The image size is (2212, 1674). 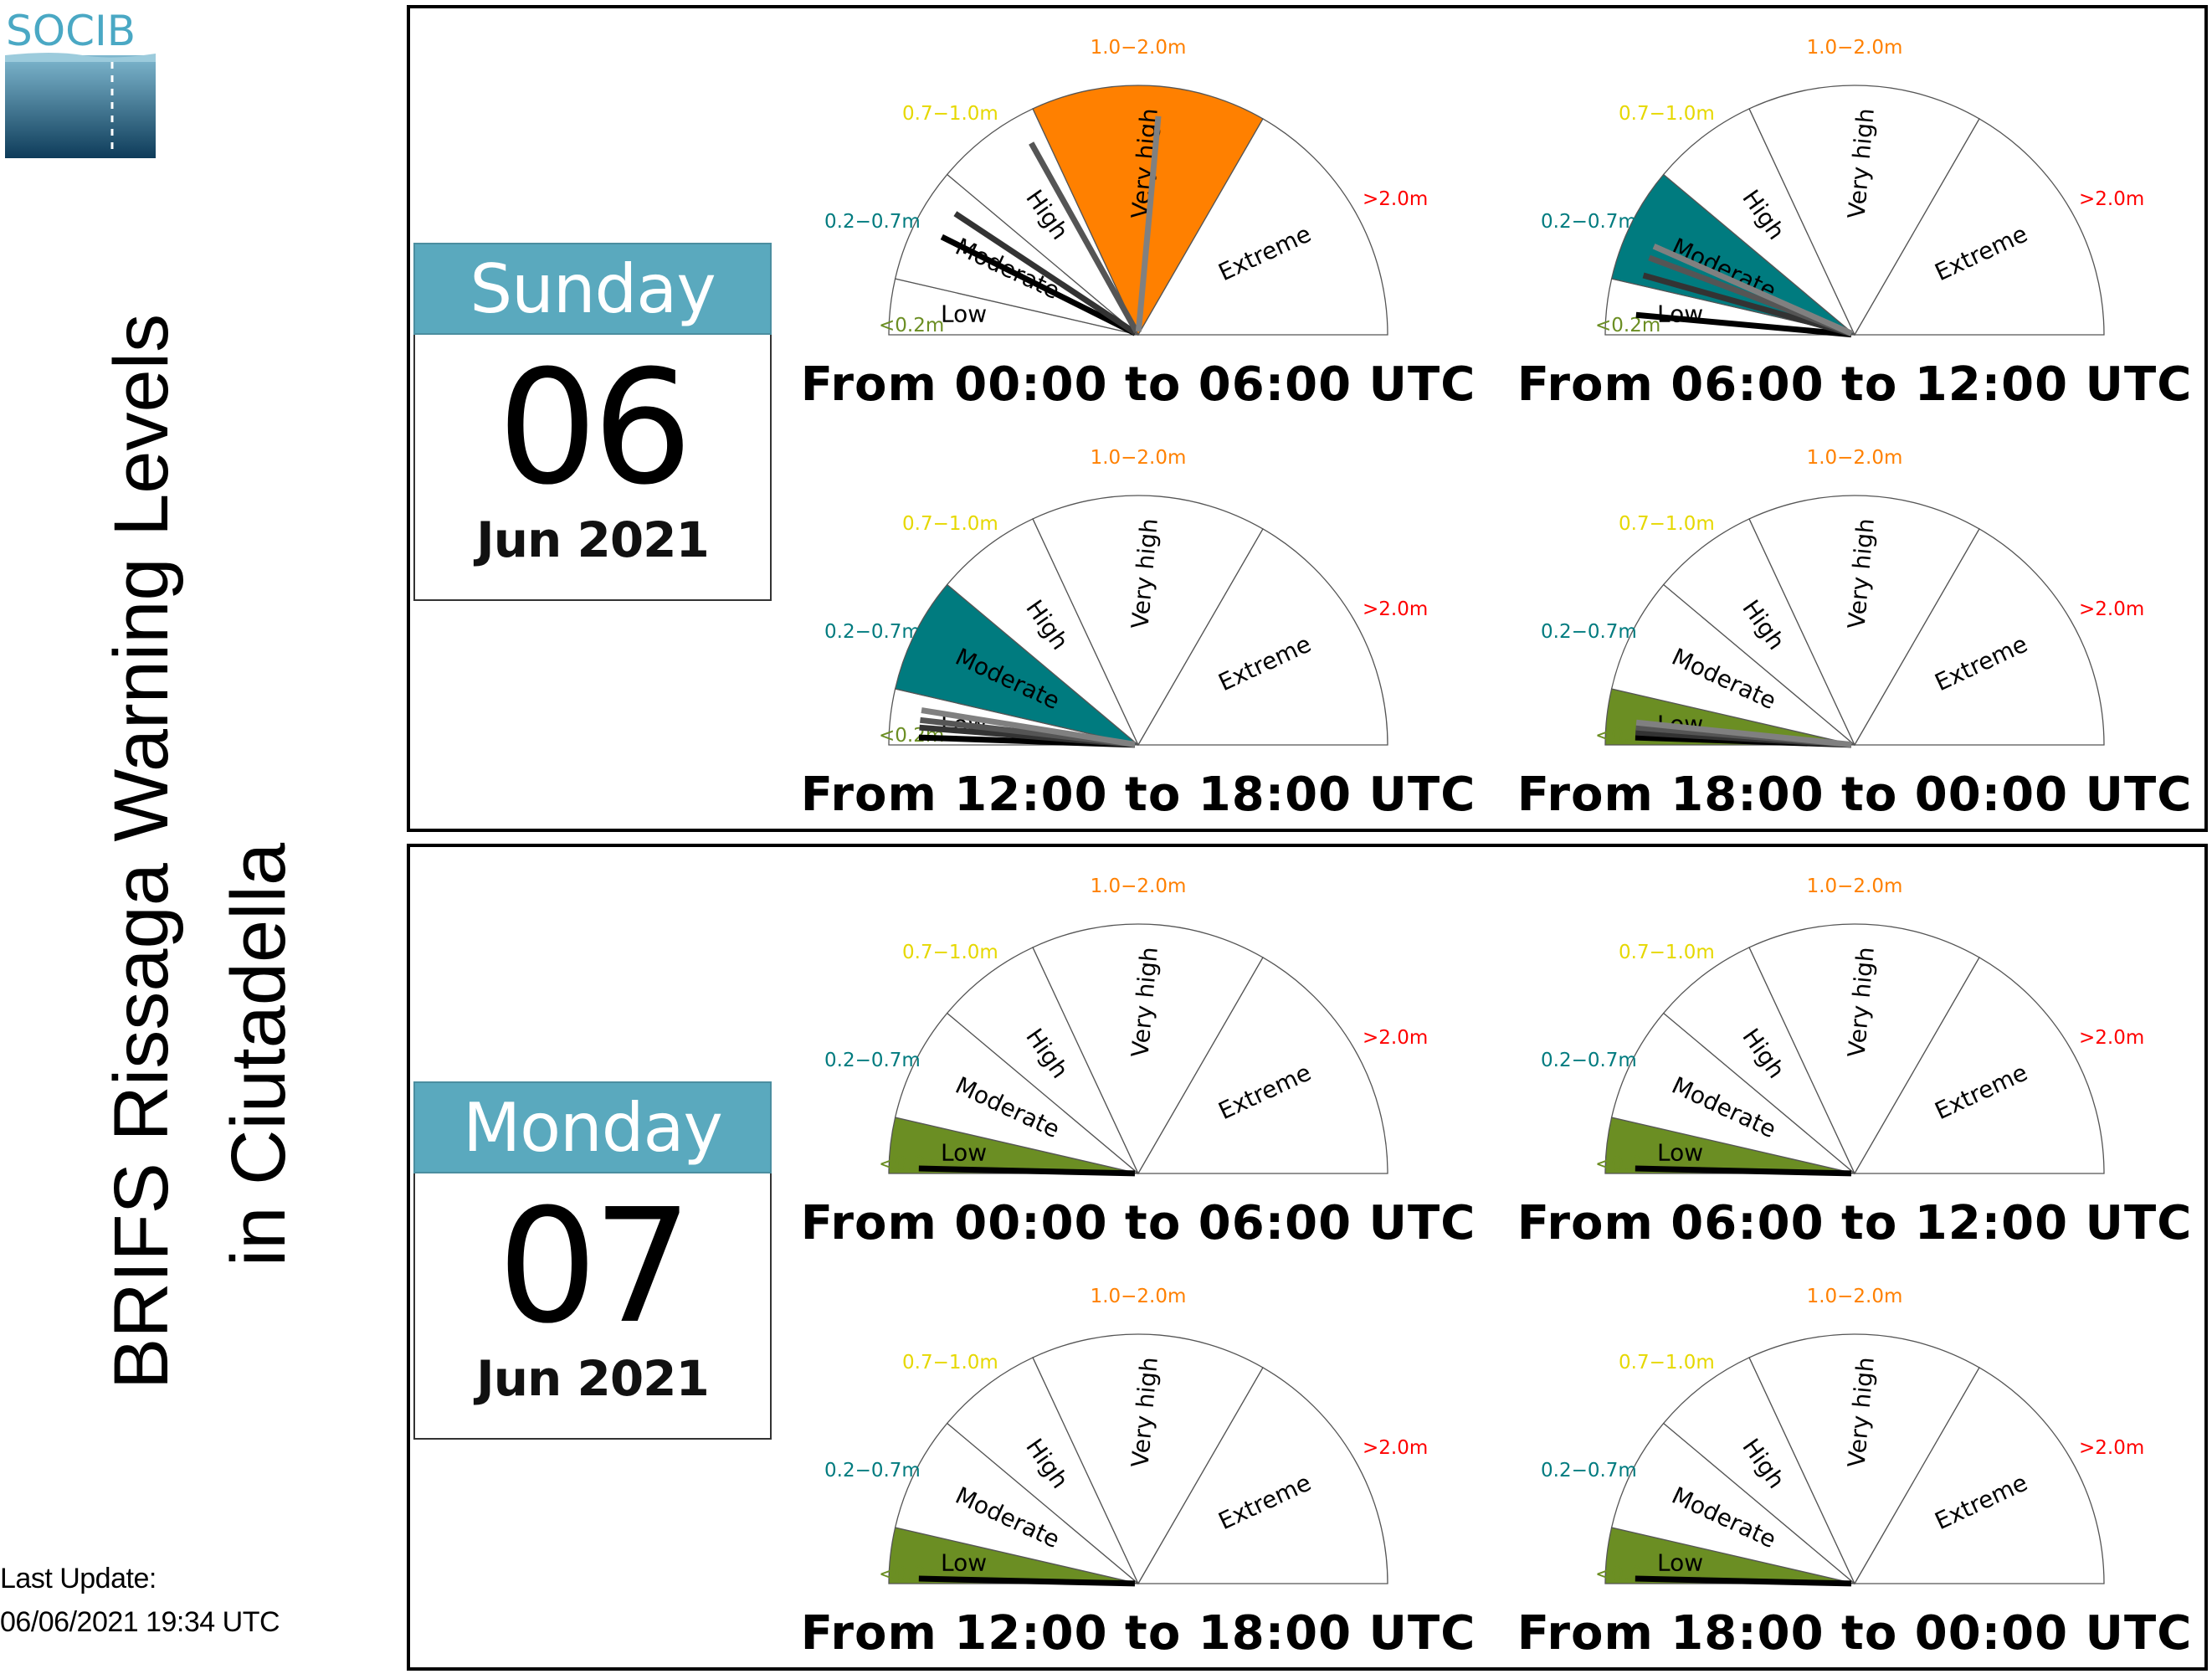 I want to click on calendar-card: Monday 07 Jun 2021, so click(x=592, y=1260).